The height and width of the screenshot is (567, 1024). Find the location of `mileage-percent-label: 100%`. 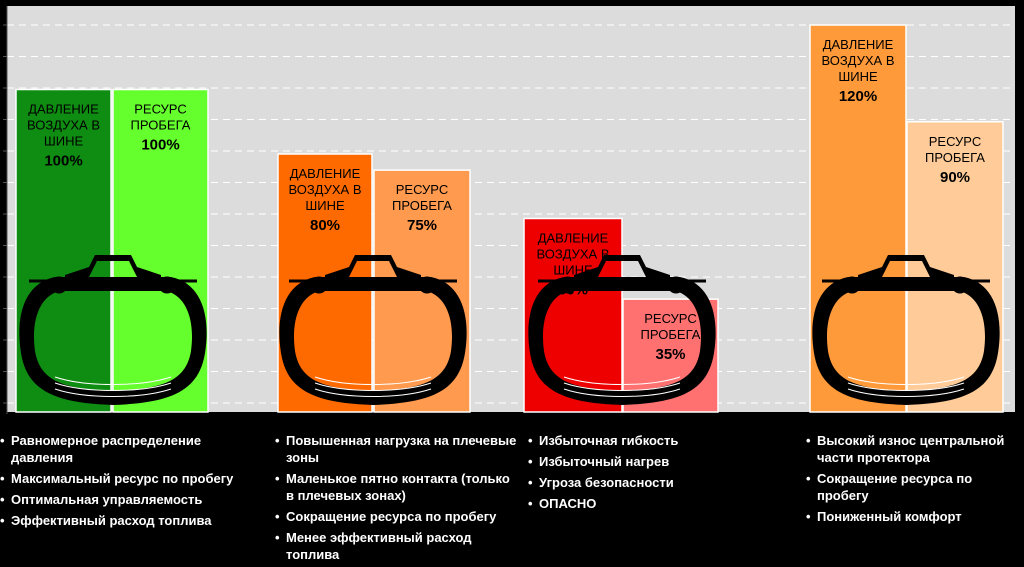

mileage-percent-label: 100% is located at coordinates (160, 145).